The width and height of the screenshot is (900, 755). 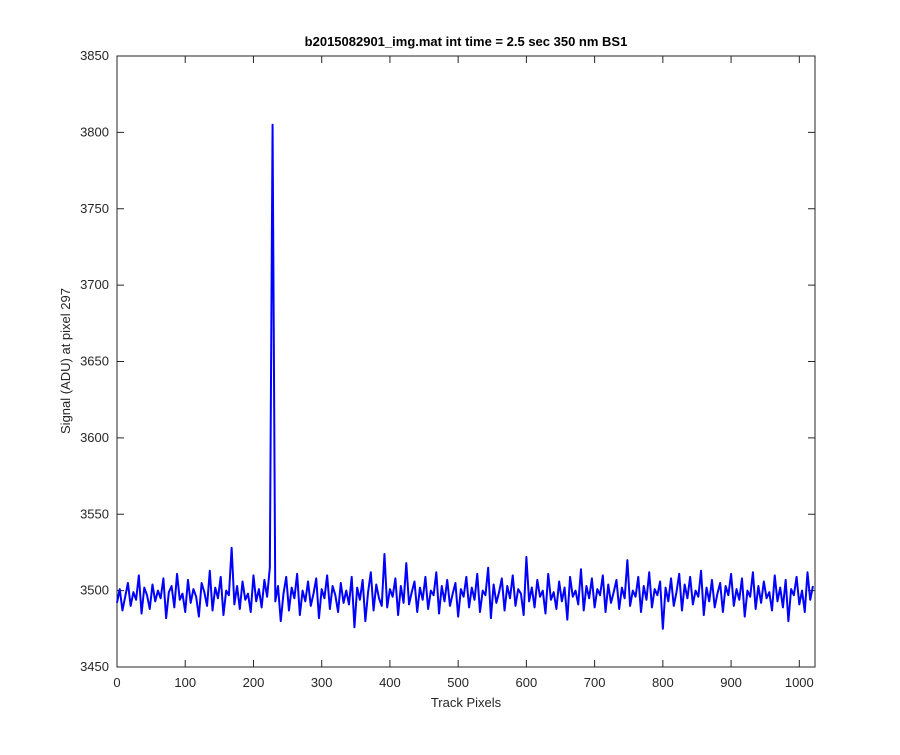 What do you see at coordinates (458, 682) in the screenshot?
I see `x-tick-label: 500` at bounding box center [458, 682].